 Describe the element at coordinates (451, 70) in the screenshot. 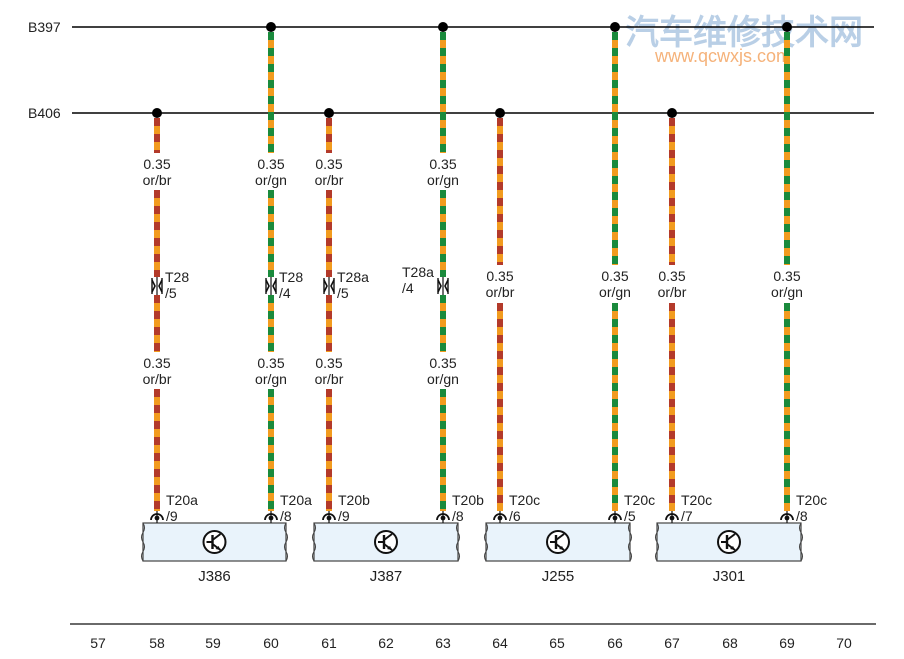

I see `bus-lines: B397 B406` at that location.